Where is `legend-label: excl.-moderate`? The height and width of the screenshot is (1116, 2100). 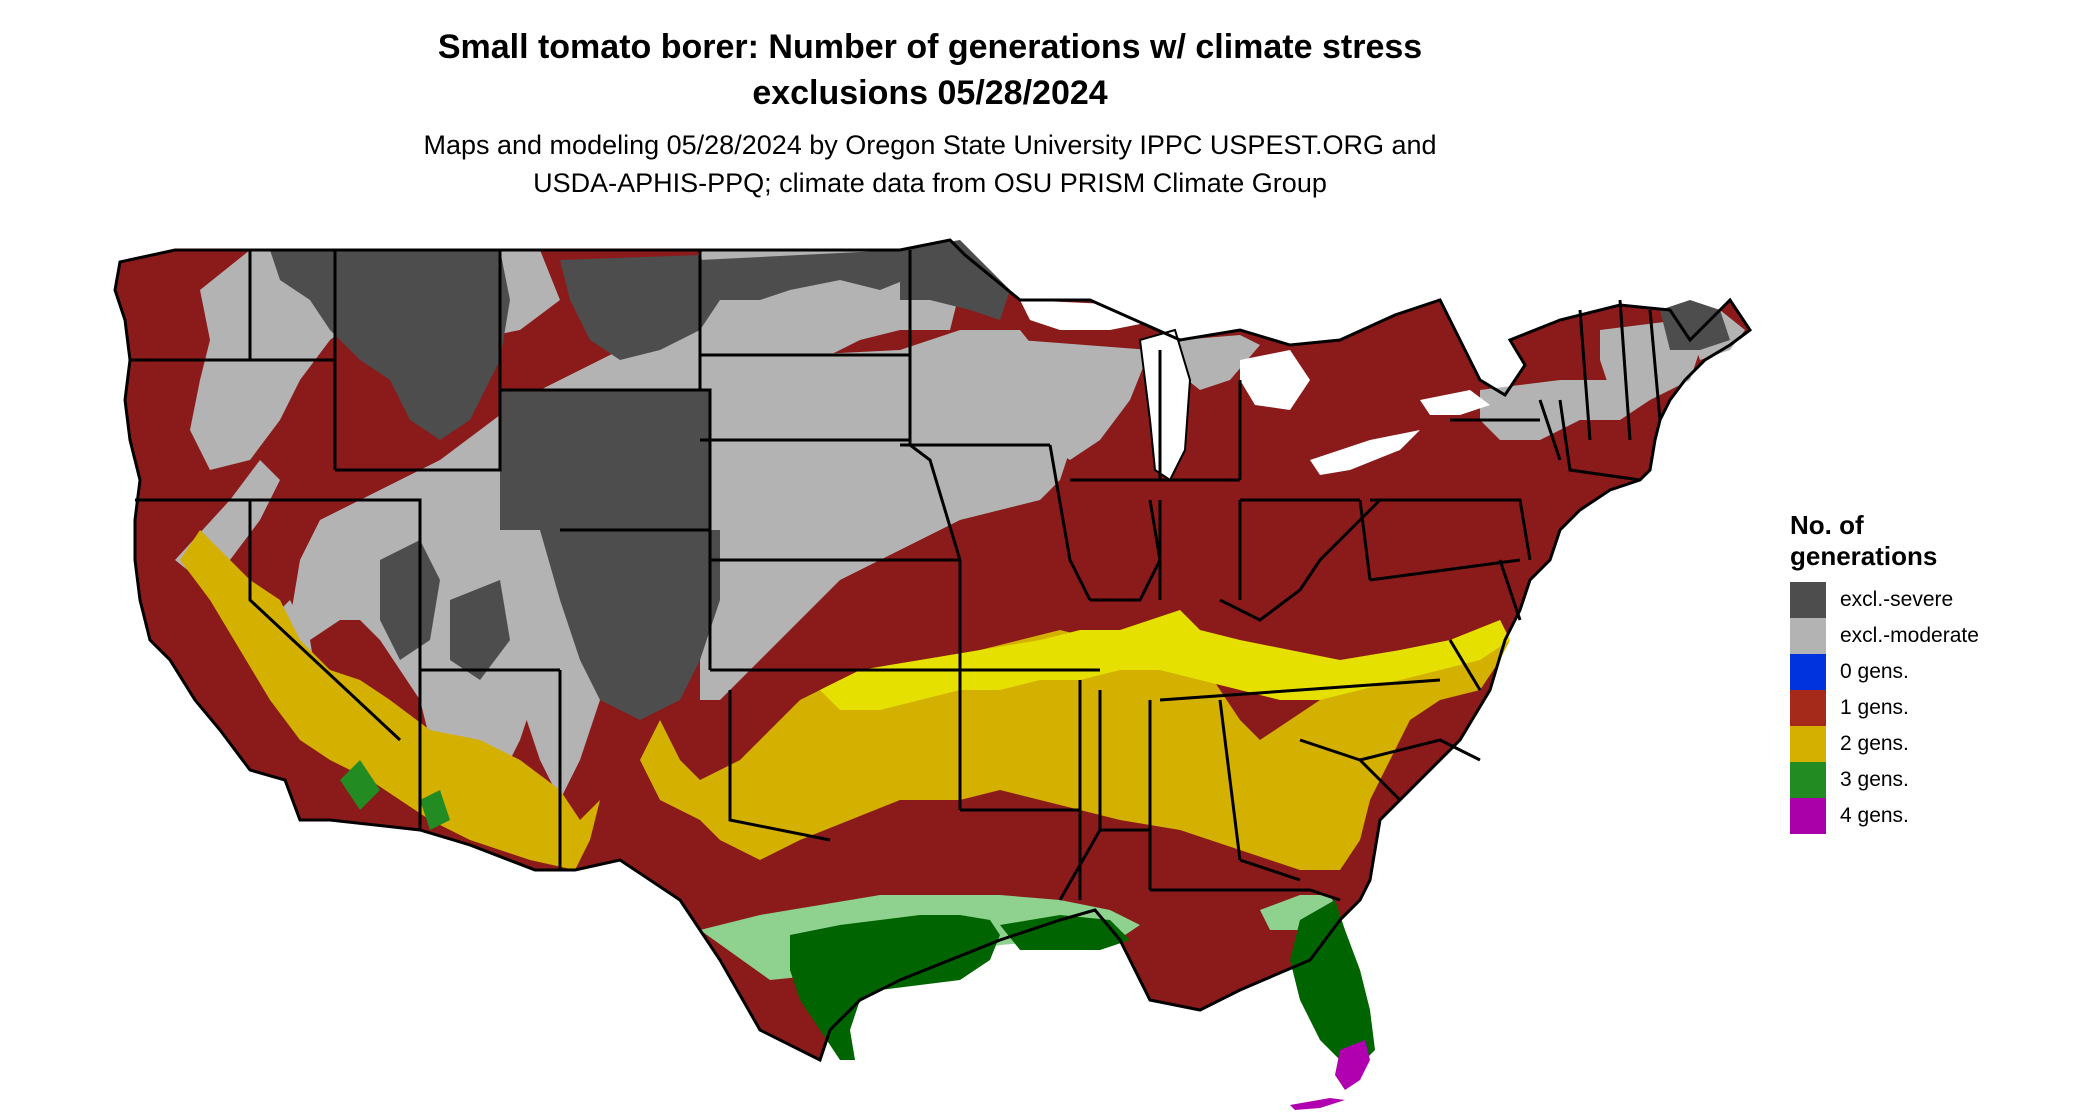
legend-label: excl.-moderate is located at coordinates (1909, 635).